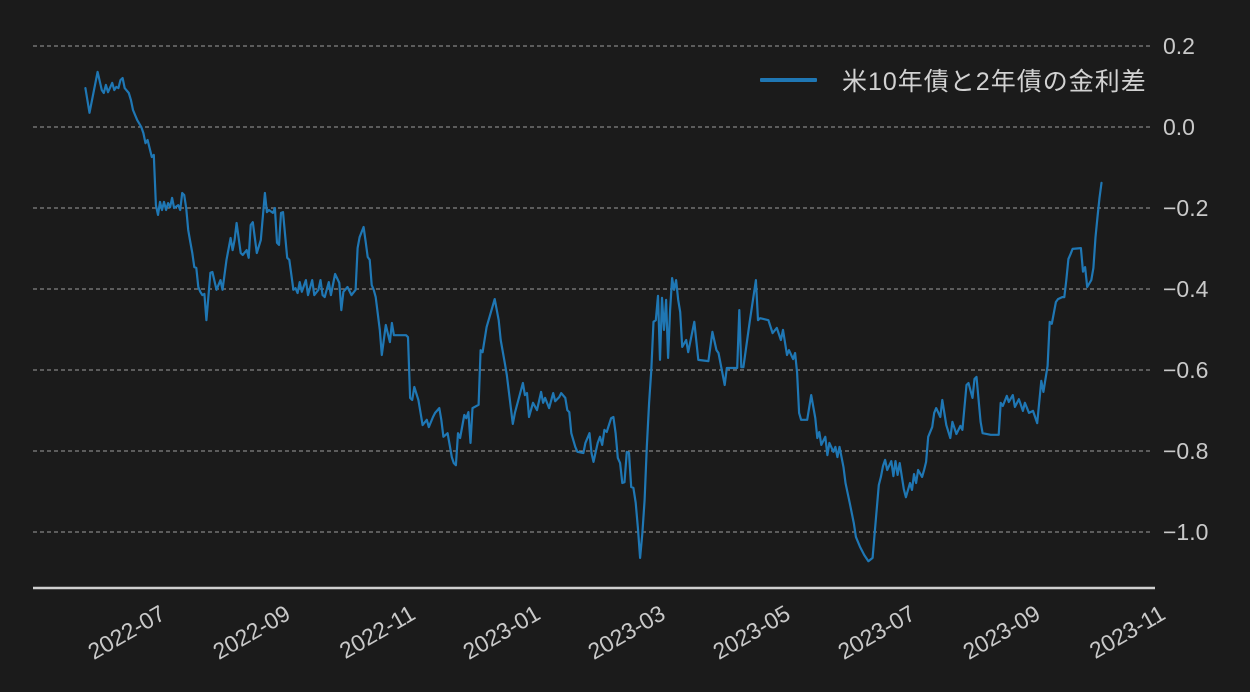 The width and height of the screenshot is (1250, 692). I want to click on x-tick-label: 2022-07, so click(126, 632).